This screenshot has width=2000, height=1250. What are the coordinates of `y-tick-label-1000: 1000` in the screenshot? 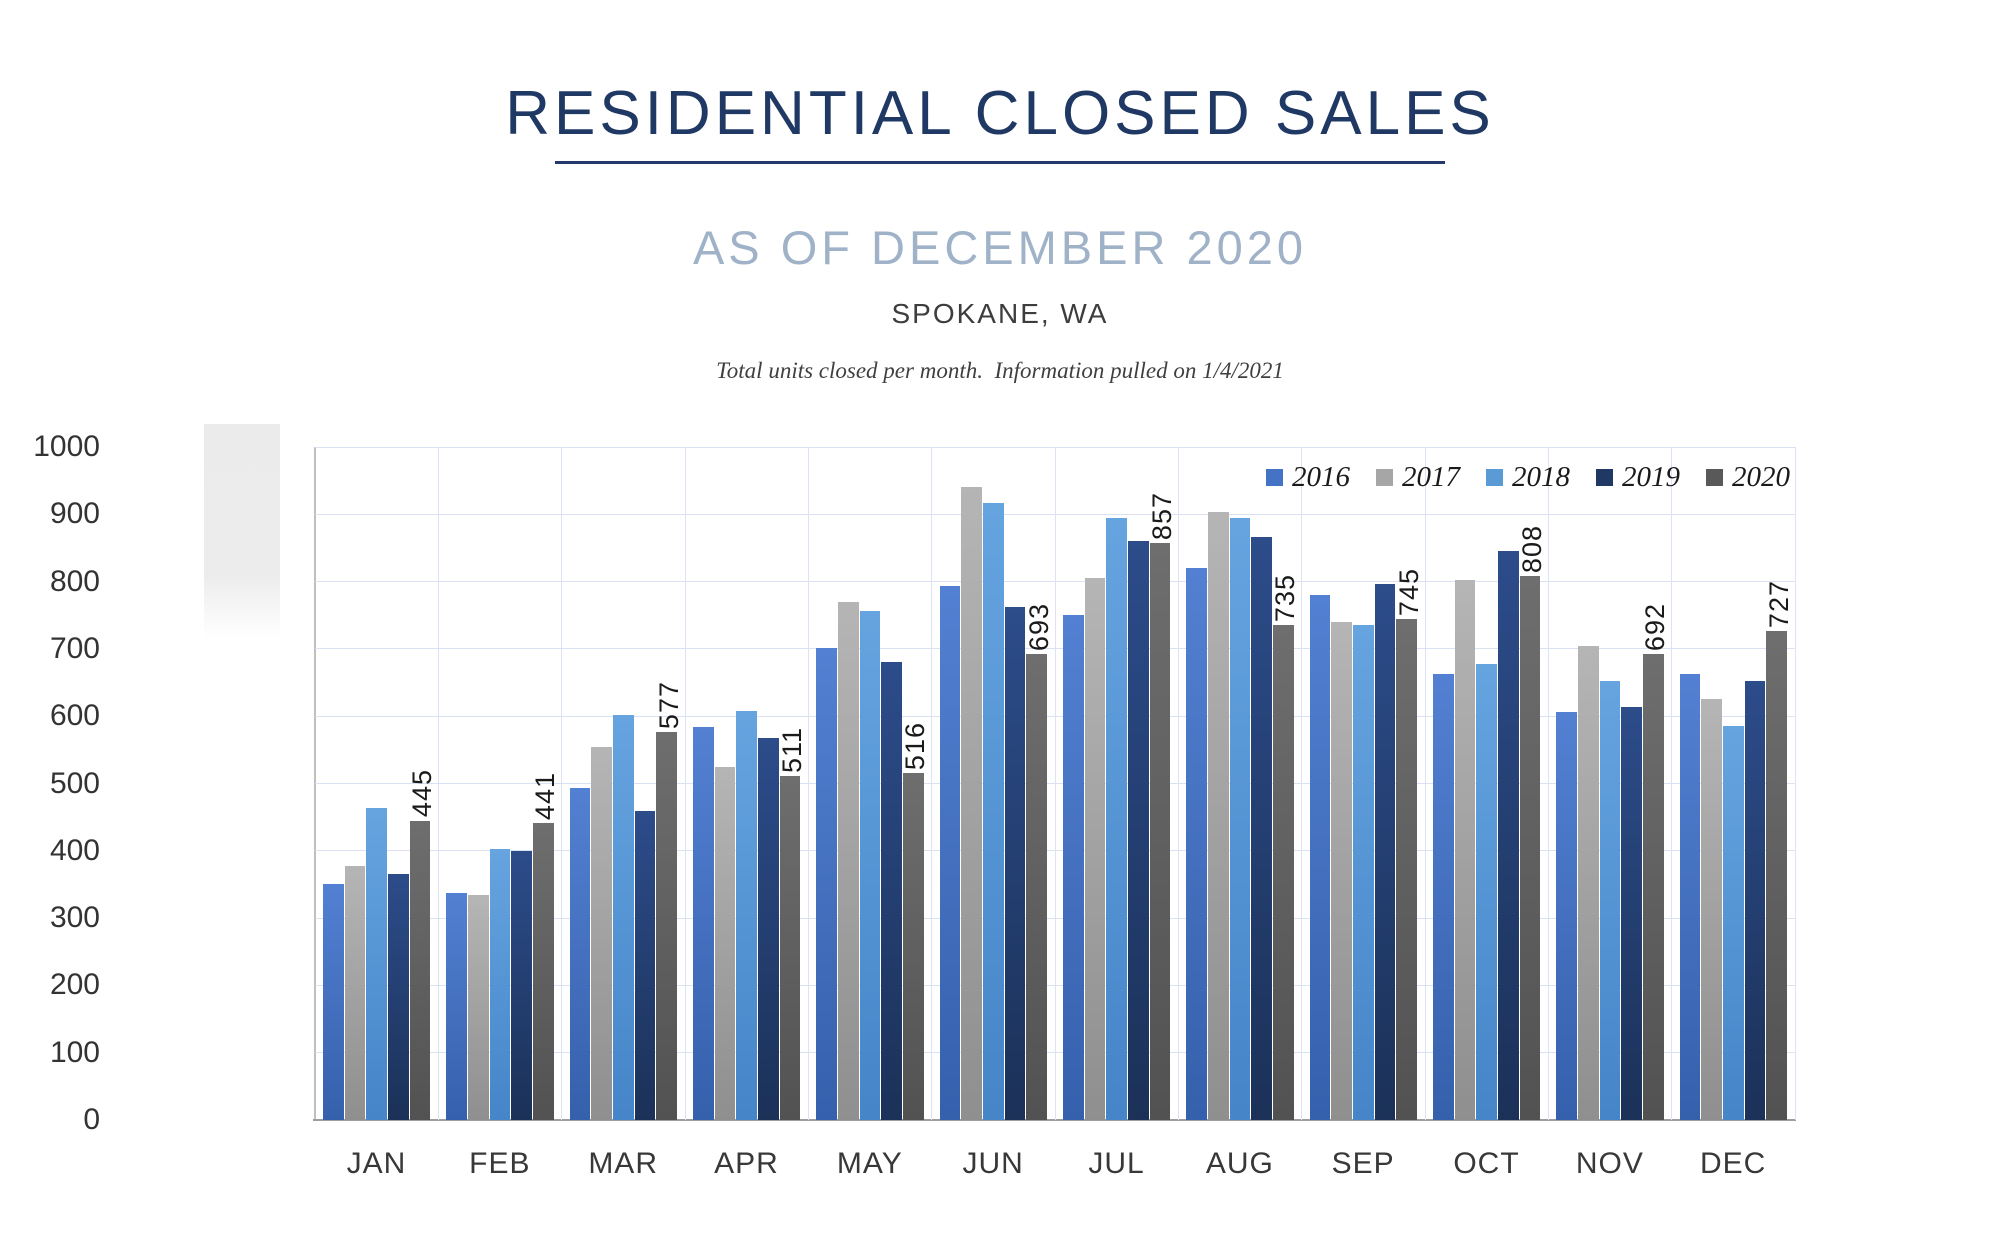 It's located at (66, 446).